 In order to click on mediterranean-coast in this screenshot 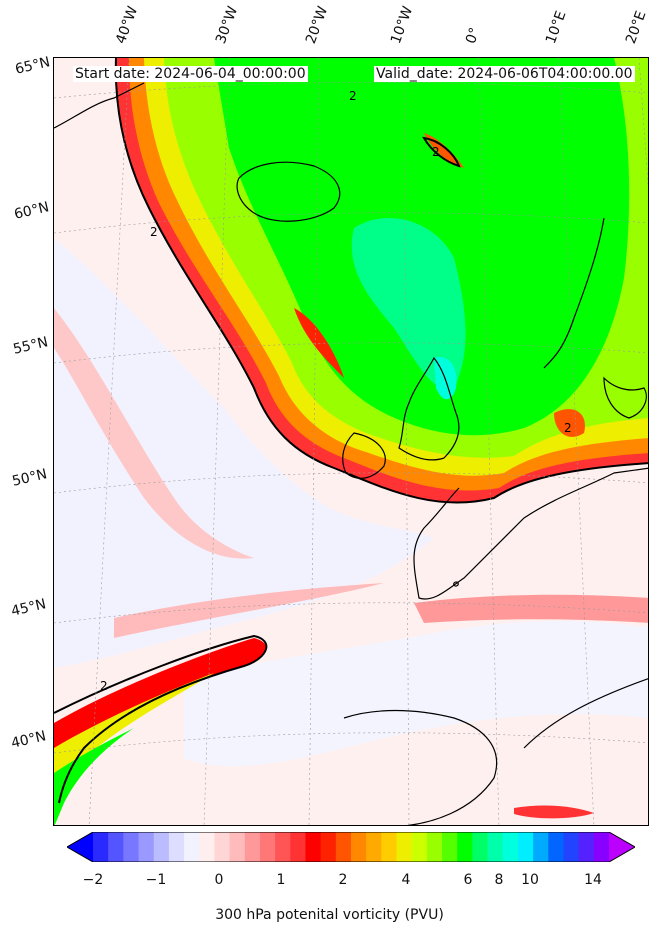, I will do `click(585, 713)`.